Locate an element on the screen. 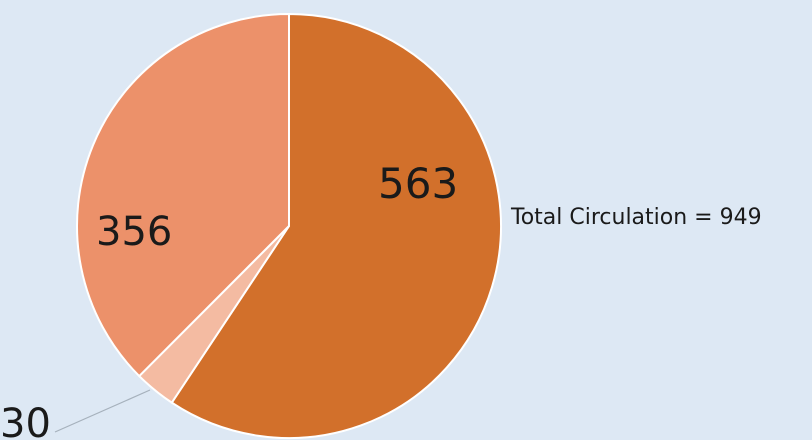  data-label-30: 30 is located at coordinates (25, 420).